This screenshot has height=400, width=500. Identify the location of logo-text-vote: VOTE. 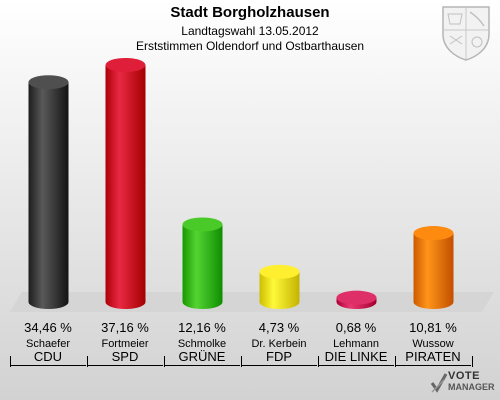
(464, 376).